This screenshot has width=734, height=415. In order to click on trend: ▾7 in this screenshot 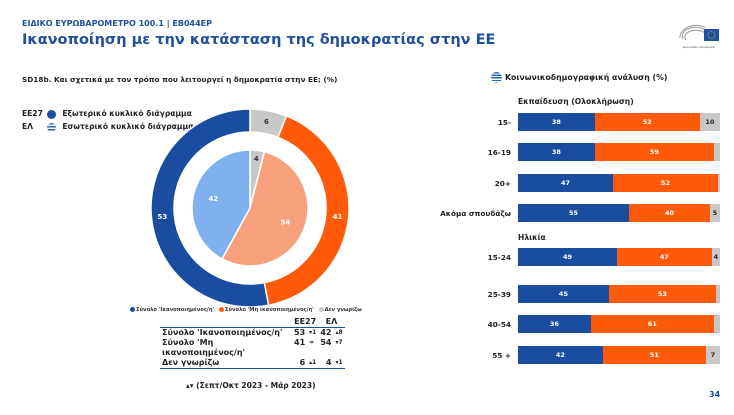, I will do `click(339, 342)`.